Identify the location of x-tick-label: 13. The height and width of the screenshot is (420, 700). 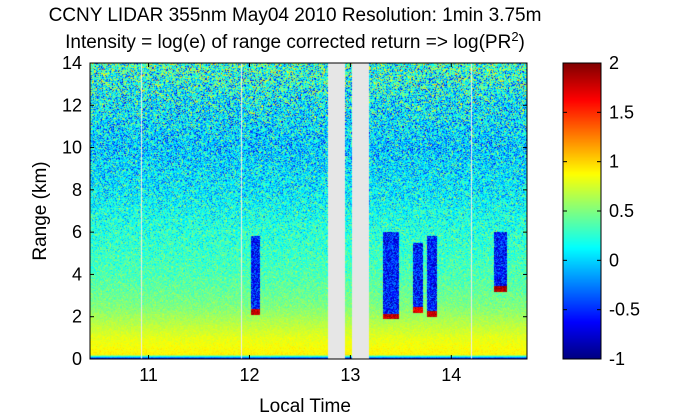
(350, 375).